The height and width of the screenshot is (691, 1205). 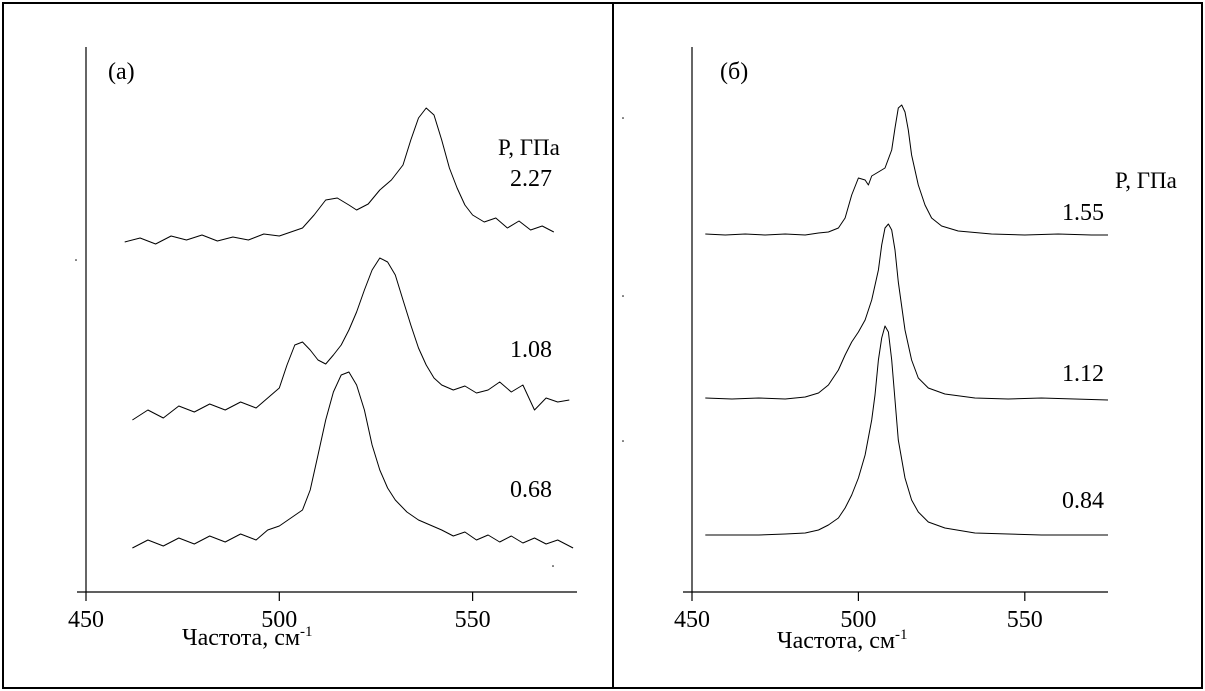 What do you see at coordinates (339, 176) in the screenshot?
I see `spectrum-line-2.27` at bounding box center [339, 176].